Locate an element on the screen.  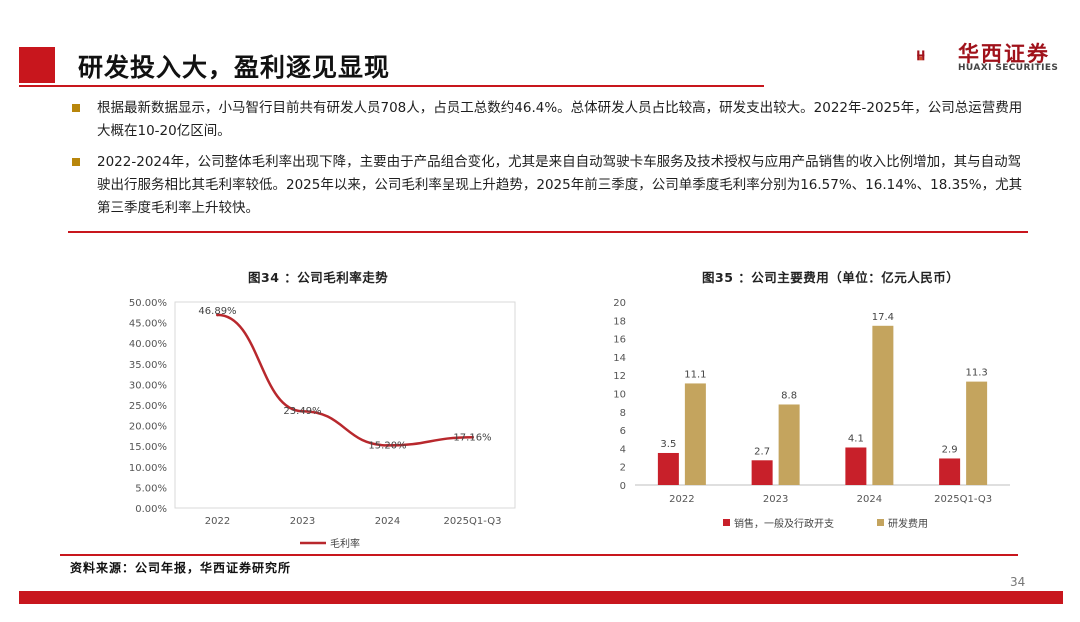
data-label: 2.9 is located at coordinates (950, 449).